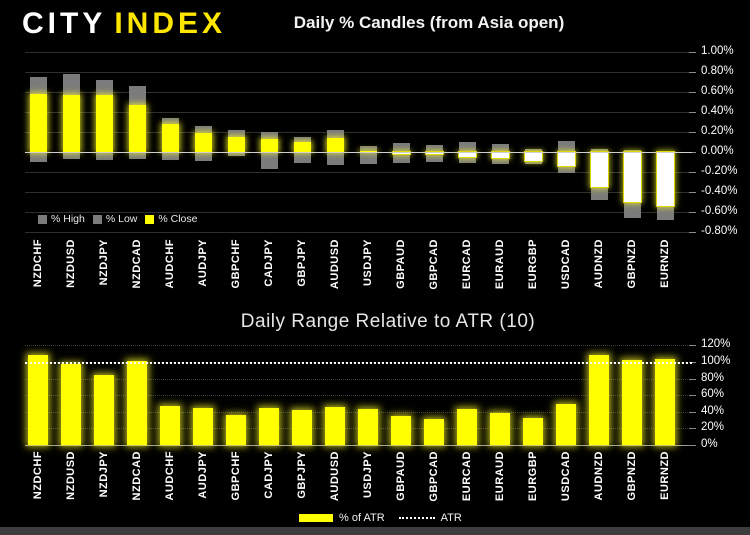  I want to click on pair-label: USDJPY, so click(368, 475).